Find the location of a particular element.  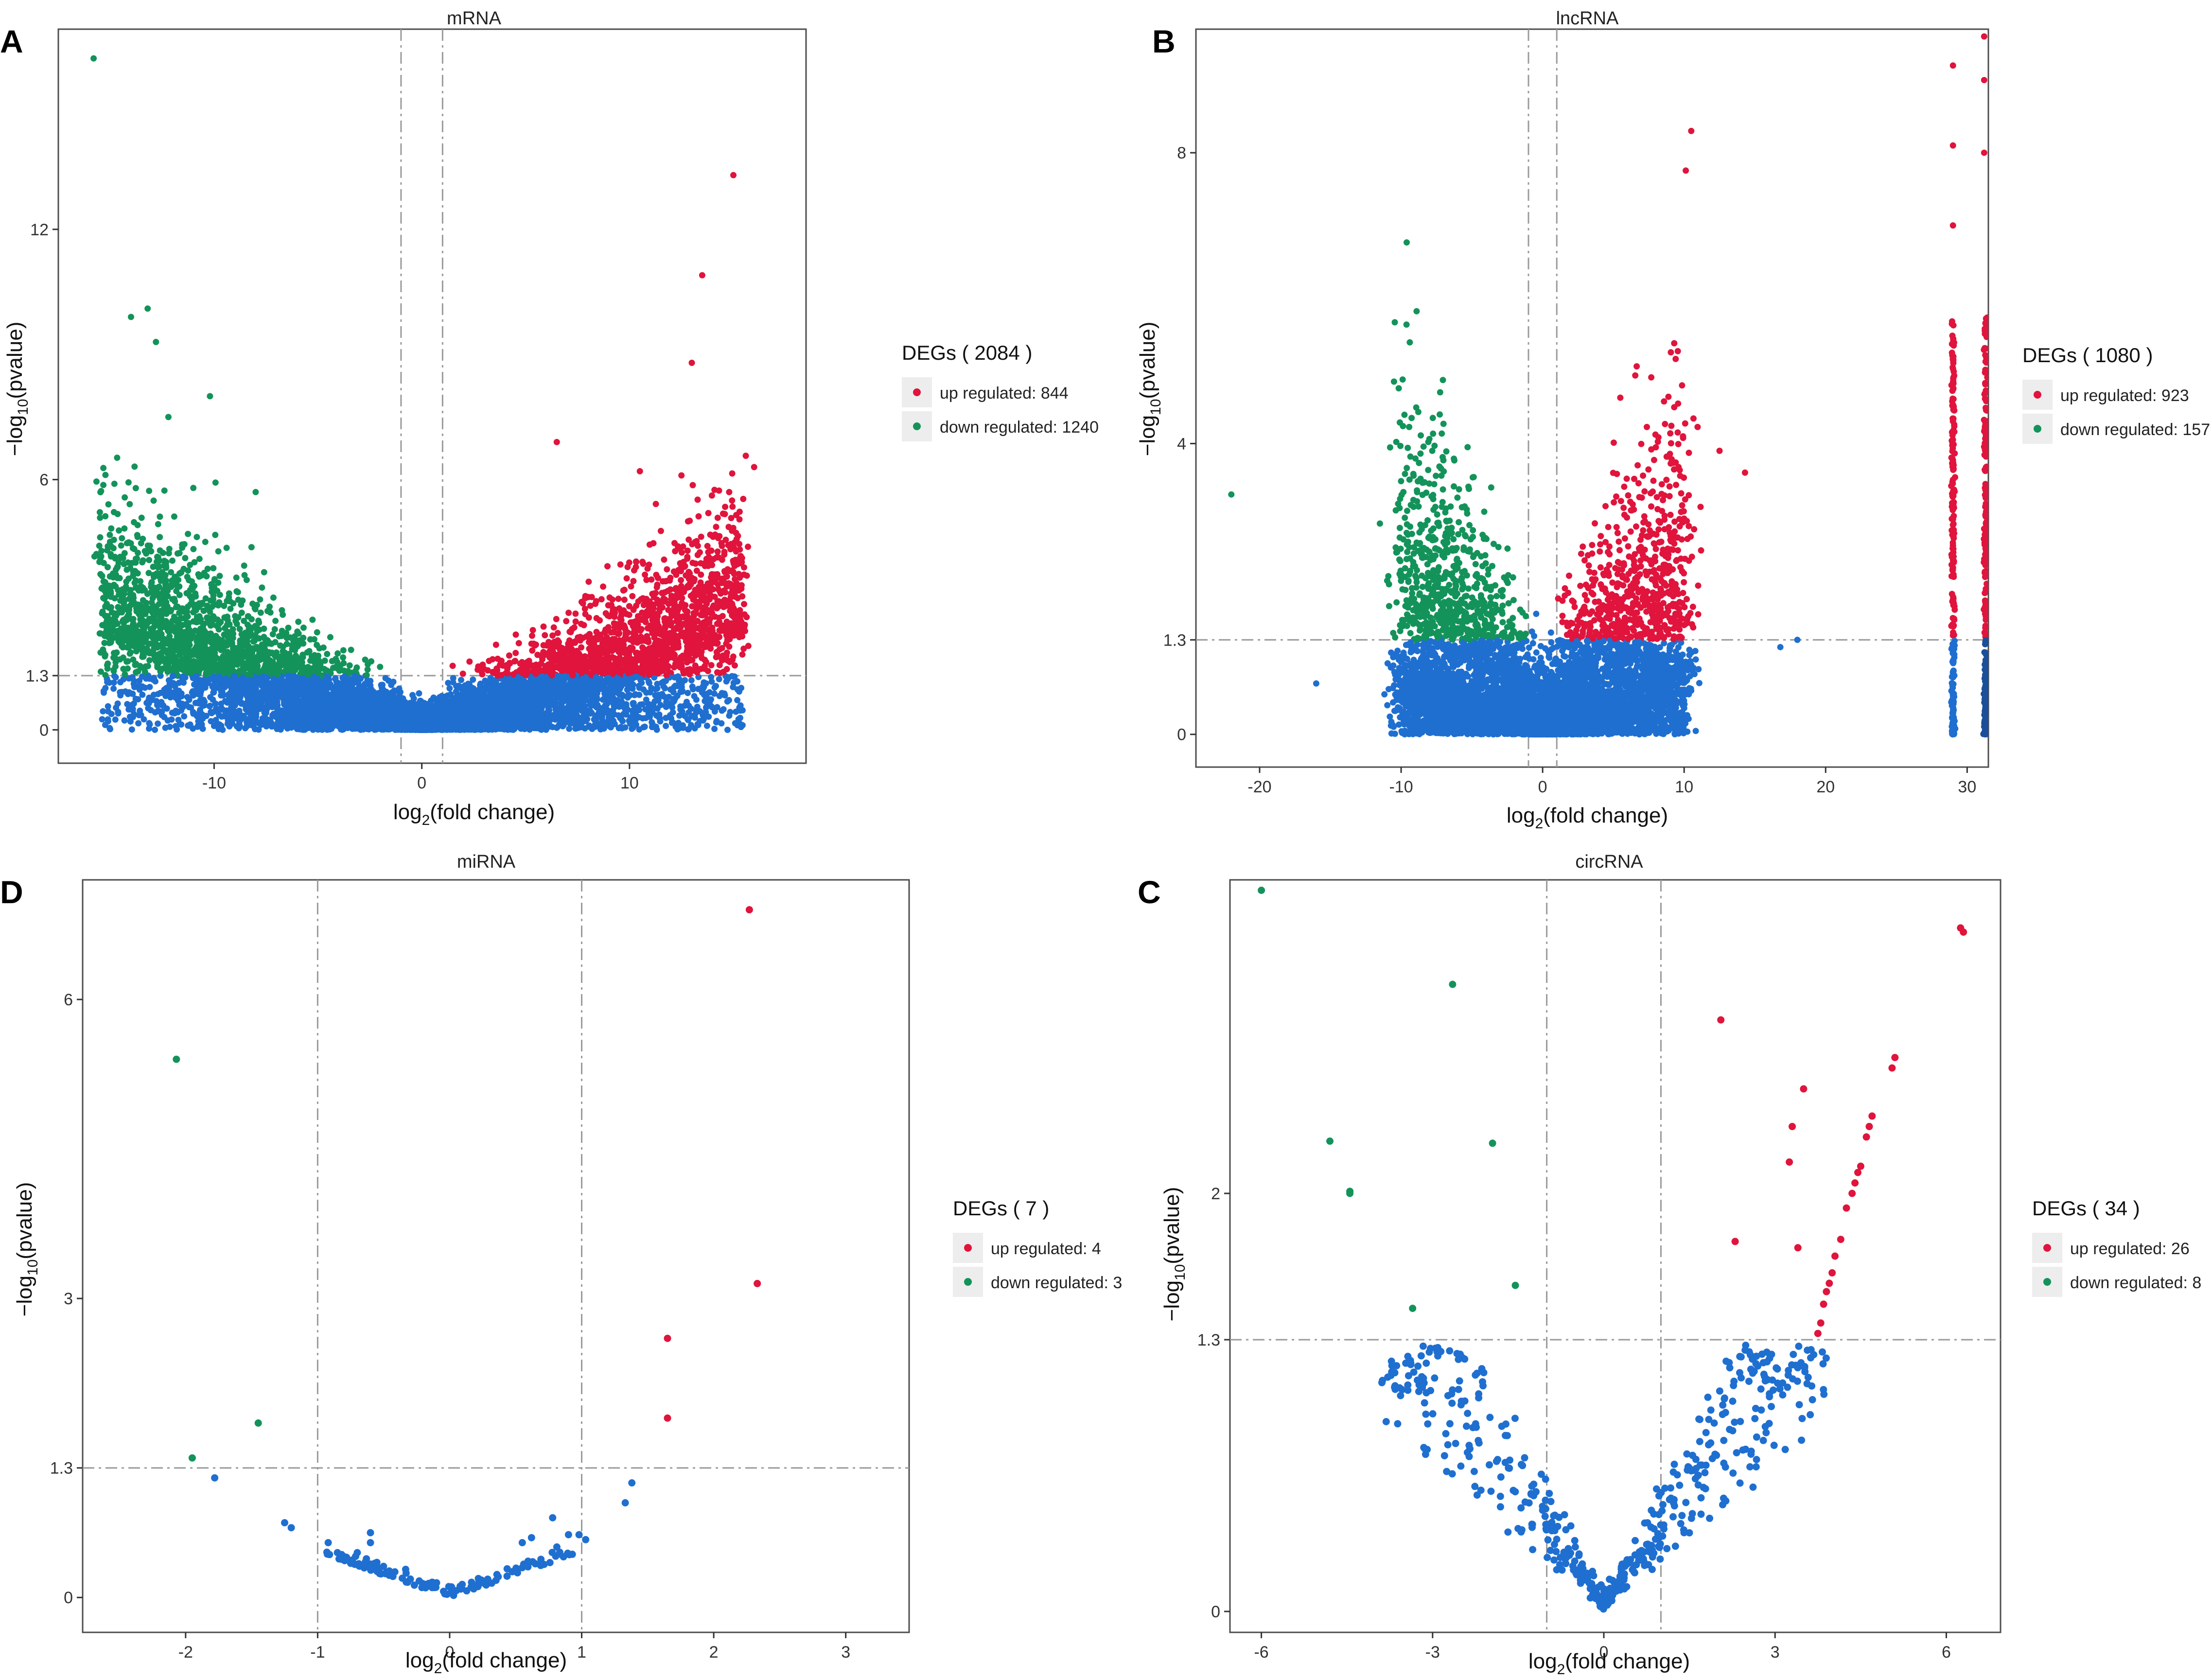

mrna-points is located at coordinates (432, 396).